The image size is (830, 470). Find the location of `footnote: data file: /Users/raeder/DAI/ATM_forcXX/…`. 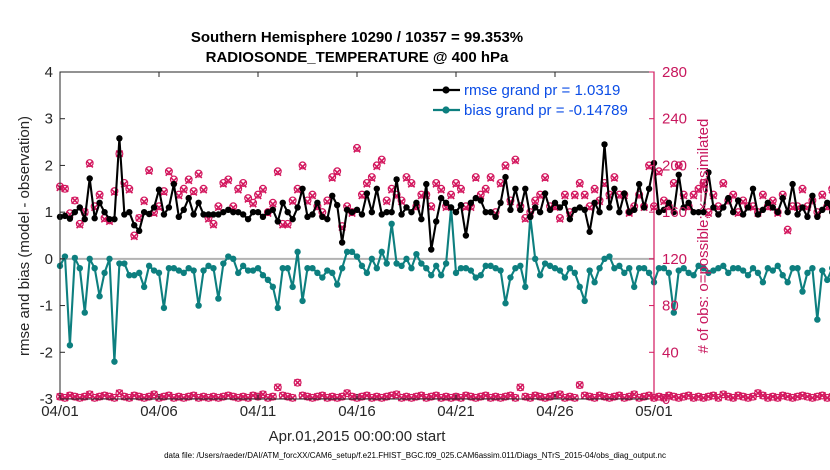

footnote: data file: /Users/raeder/DAI/ATM_forcXX/… is located at coordinates (415, 455).